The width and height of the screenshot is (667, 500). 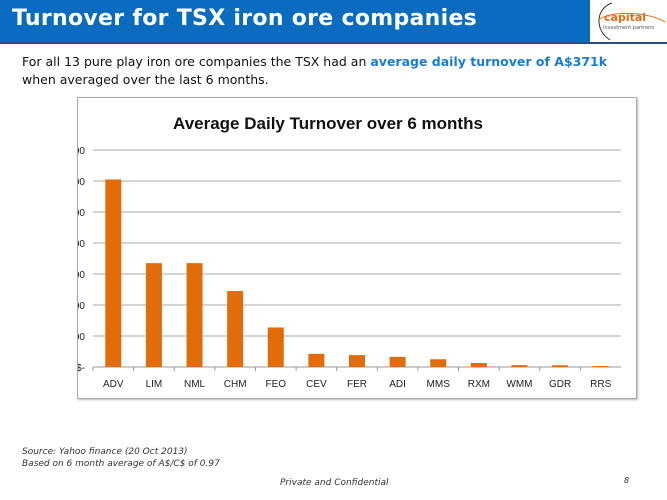 I want to click on x-tick-label: RRS, so click(x=600, y=384).